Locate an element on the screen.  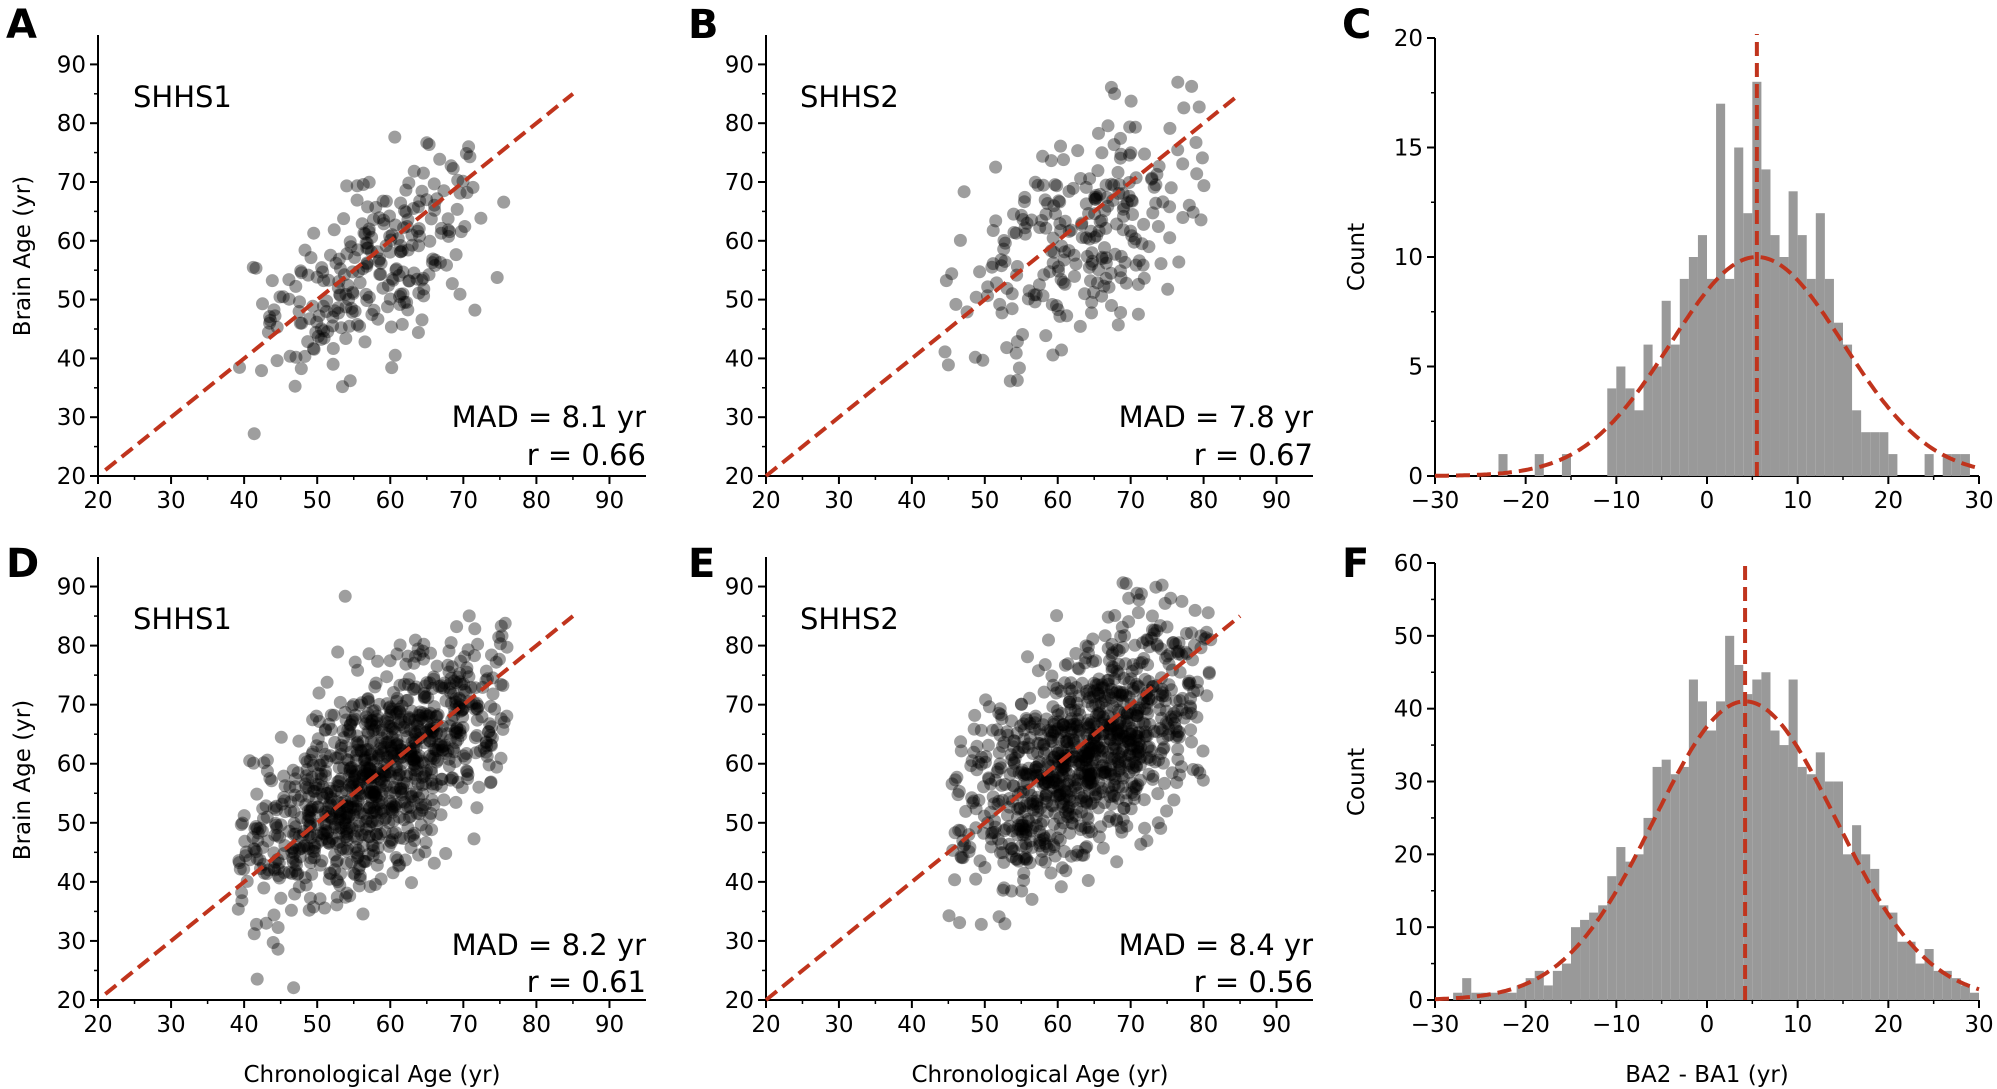
scatter-points is located at coordinates (372, 285).